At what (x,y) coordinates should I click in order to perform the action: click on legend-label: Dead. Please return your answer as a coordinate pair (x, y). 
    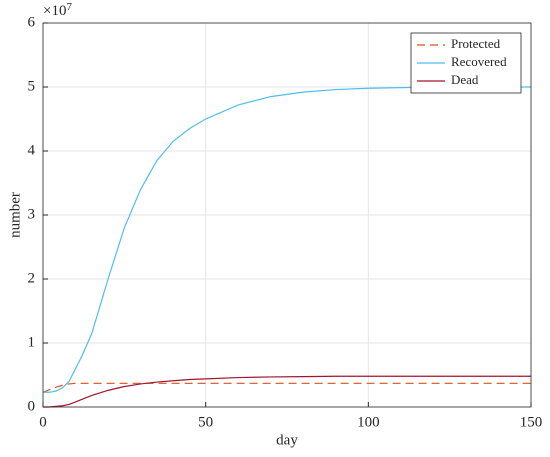
    Looking at the image, I should click on (465, 79).